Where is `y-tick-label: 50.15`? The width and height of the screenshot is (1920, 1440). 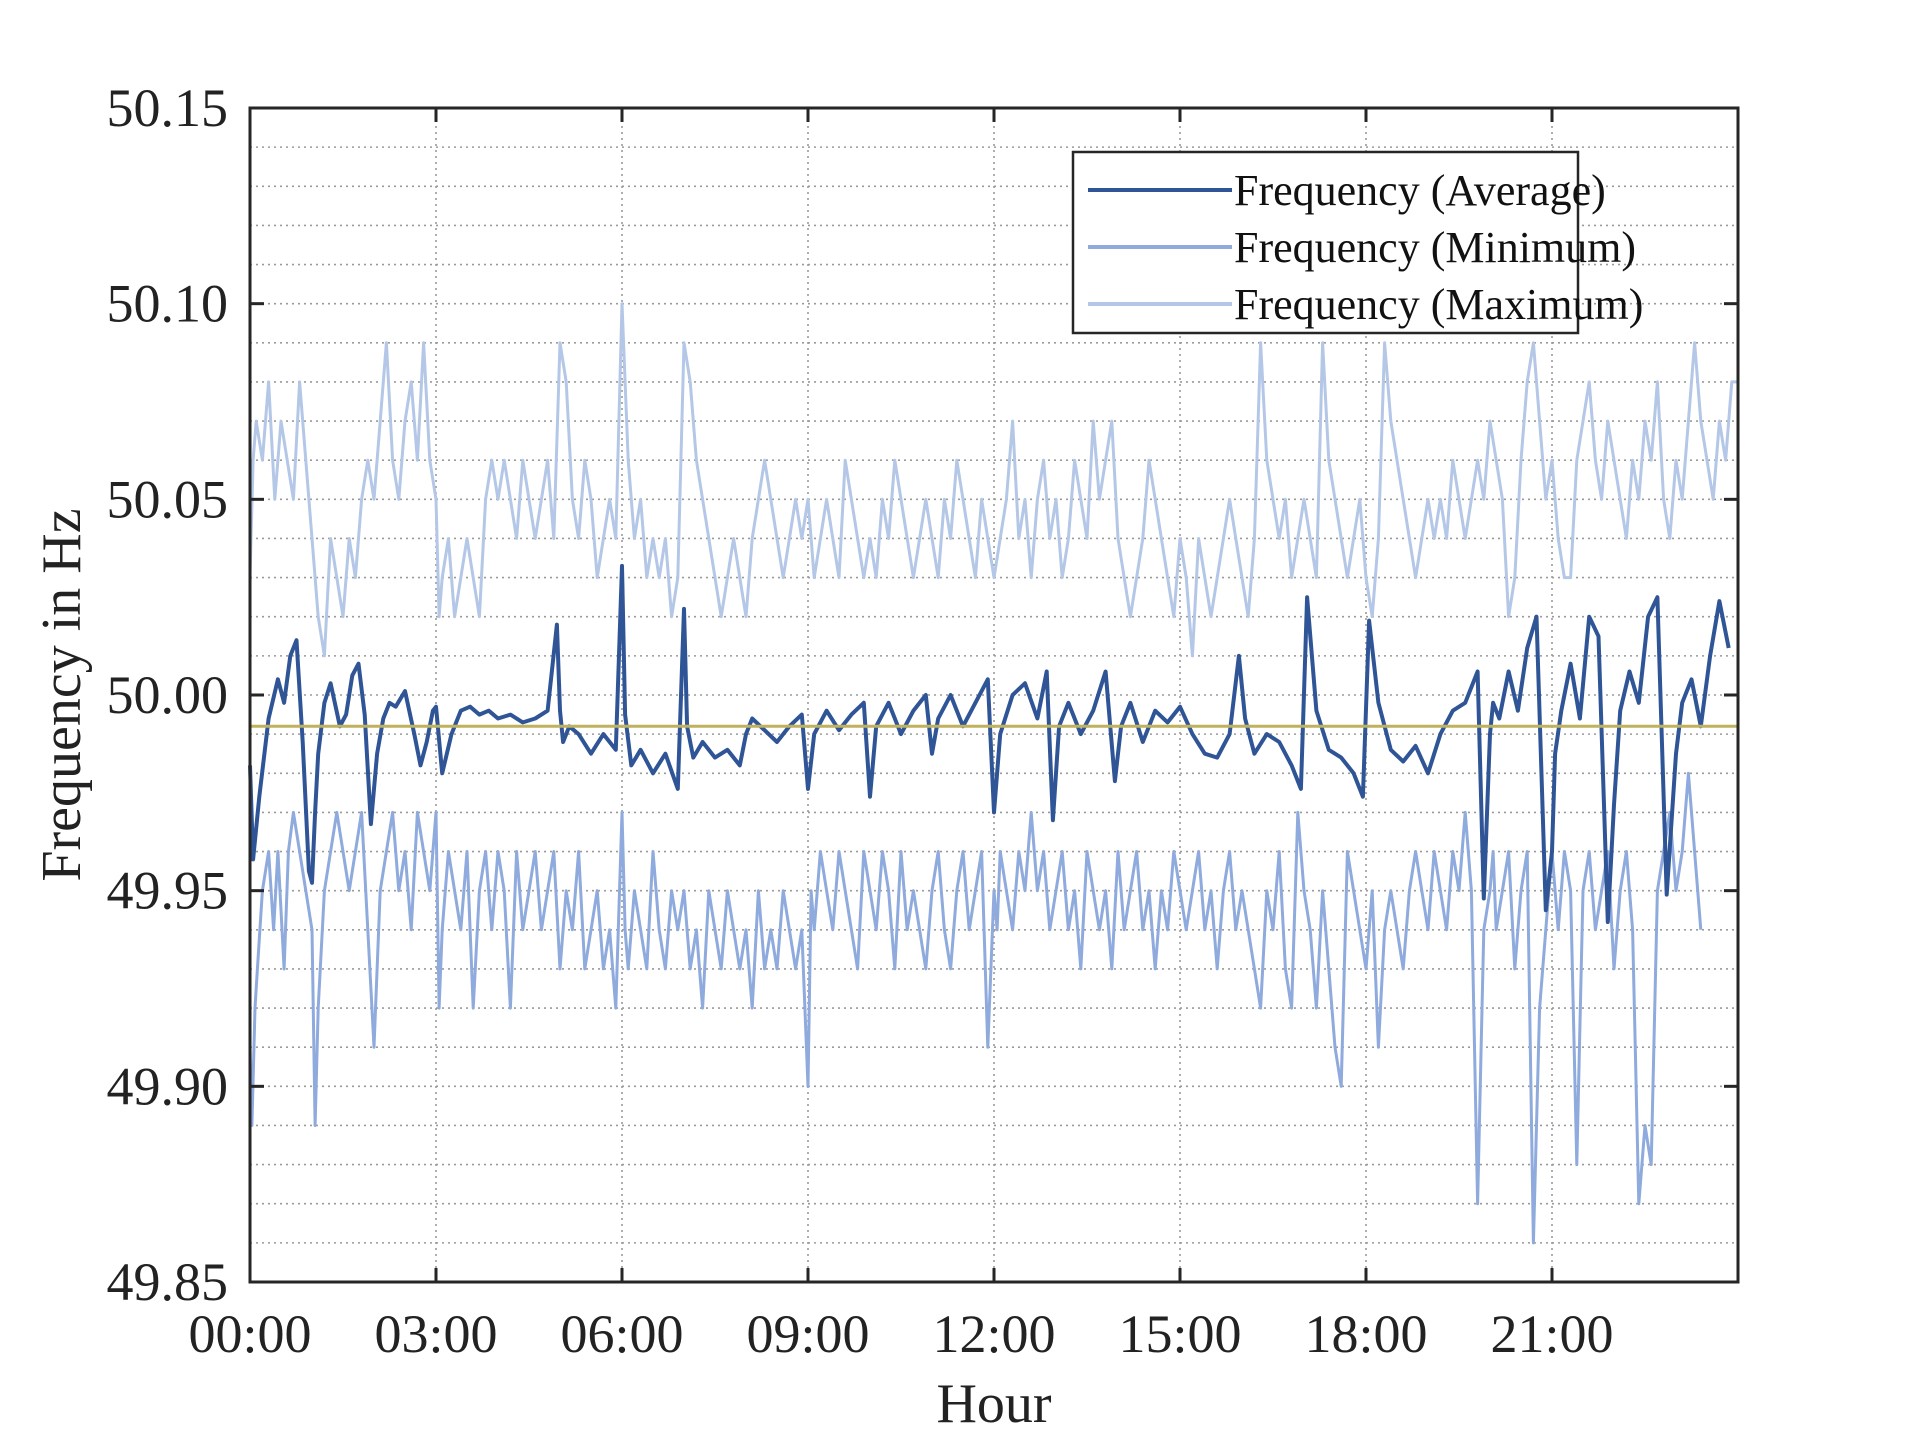
y-tick-label: 50.15 is located at coordinates (168, 108).